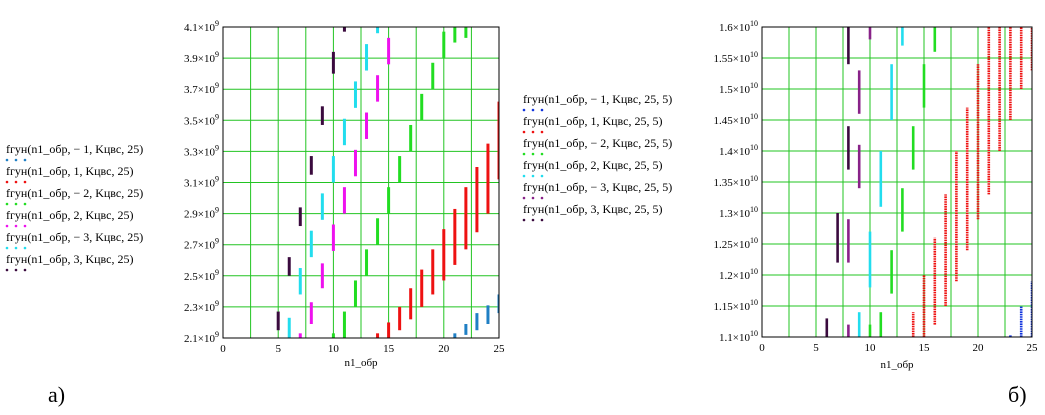 Image resolution: width=1045 pixels, height=415 pixels. Describe the element at coordinates (592, 209) in the screenshot. I see `legend-label: fгун(n1_обр, 3, Kцвс, 25, 5)` at that location.